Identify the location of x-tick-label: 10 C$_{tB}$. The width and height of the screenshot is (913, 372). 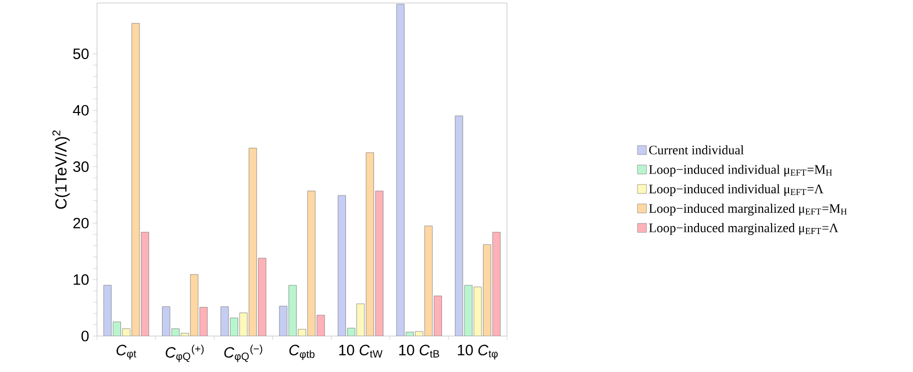
(419, 351).